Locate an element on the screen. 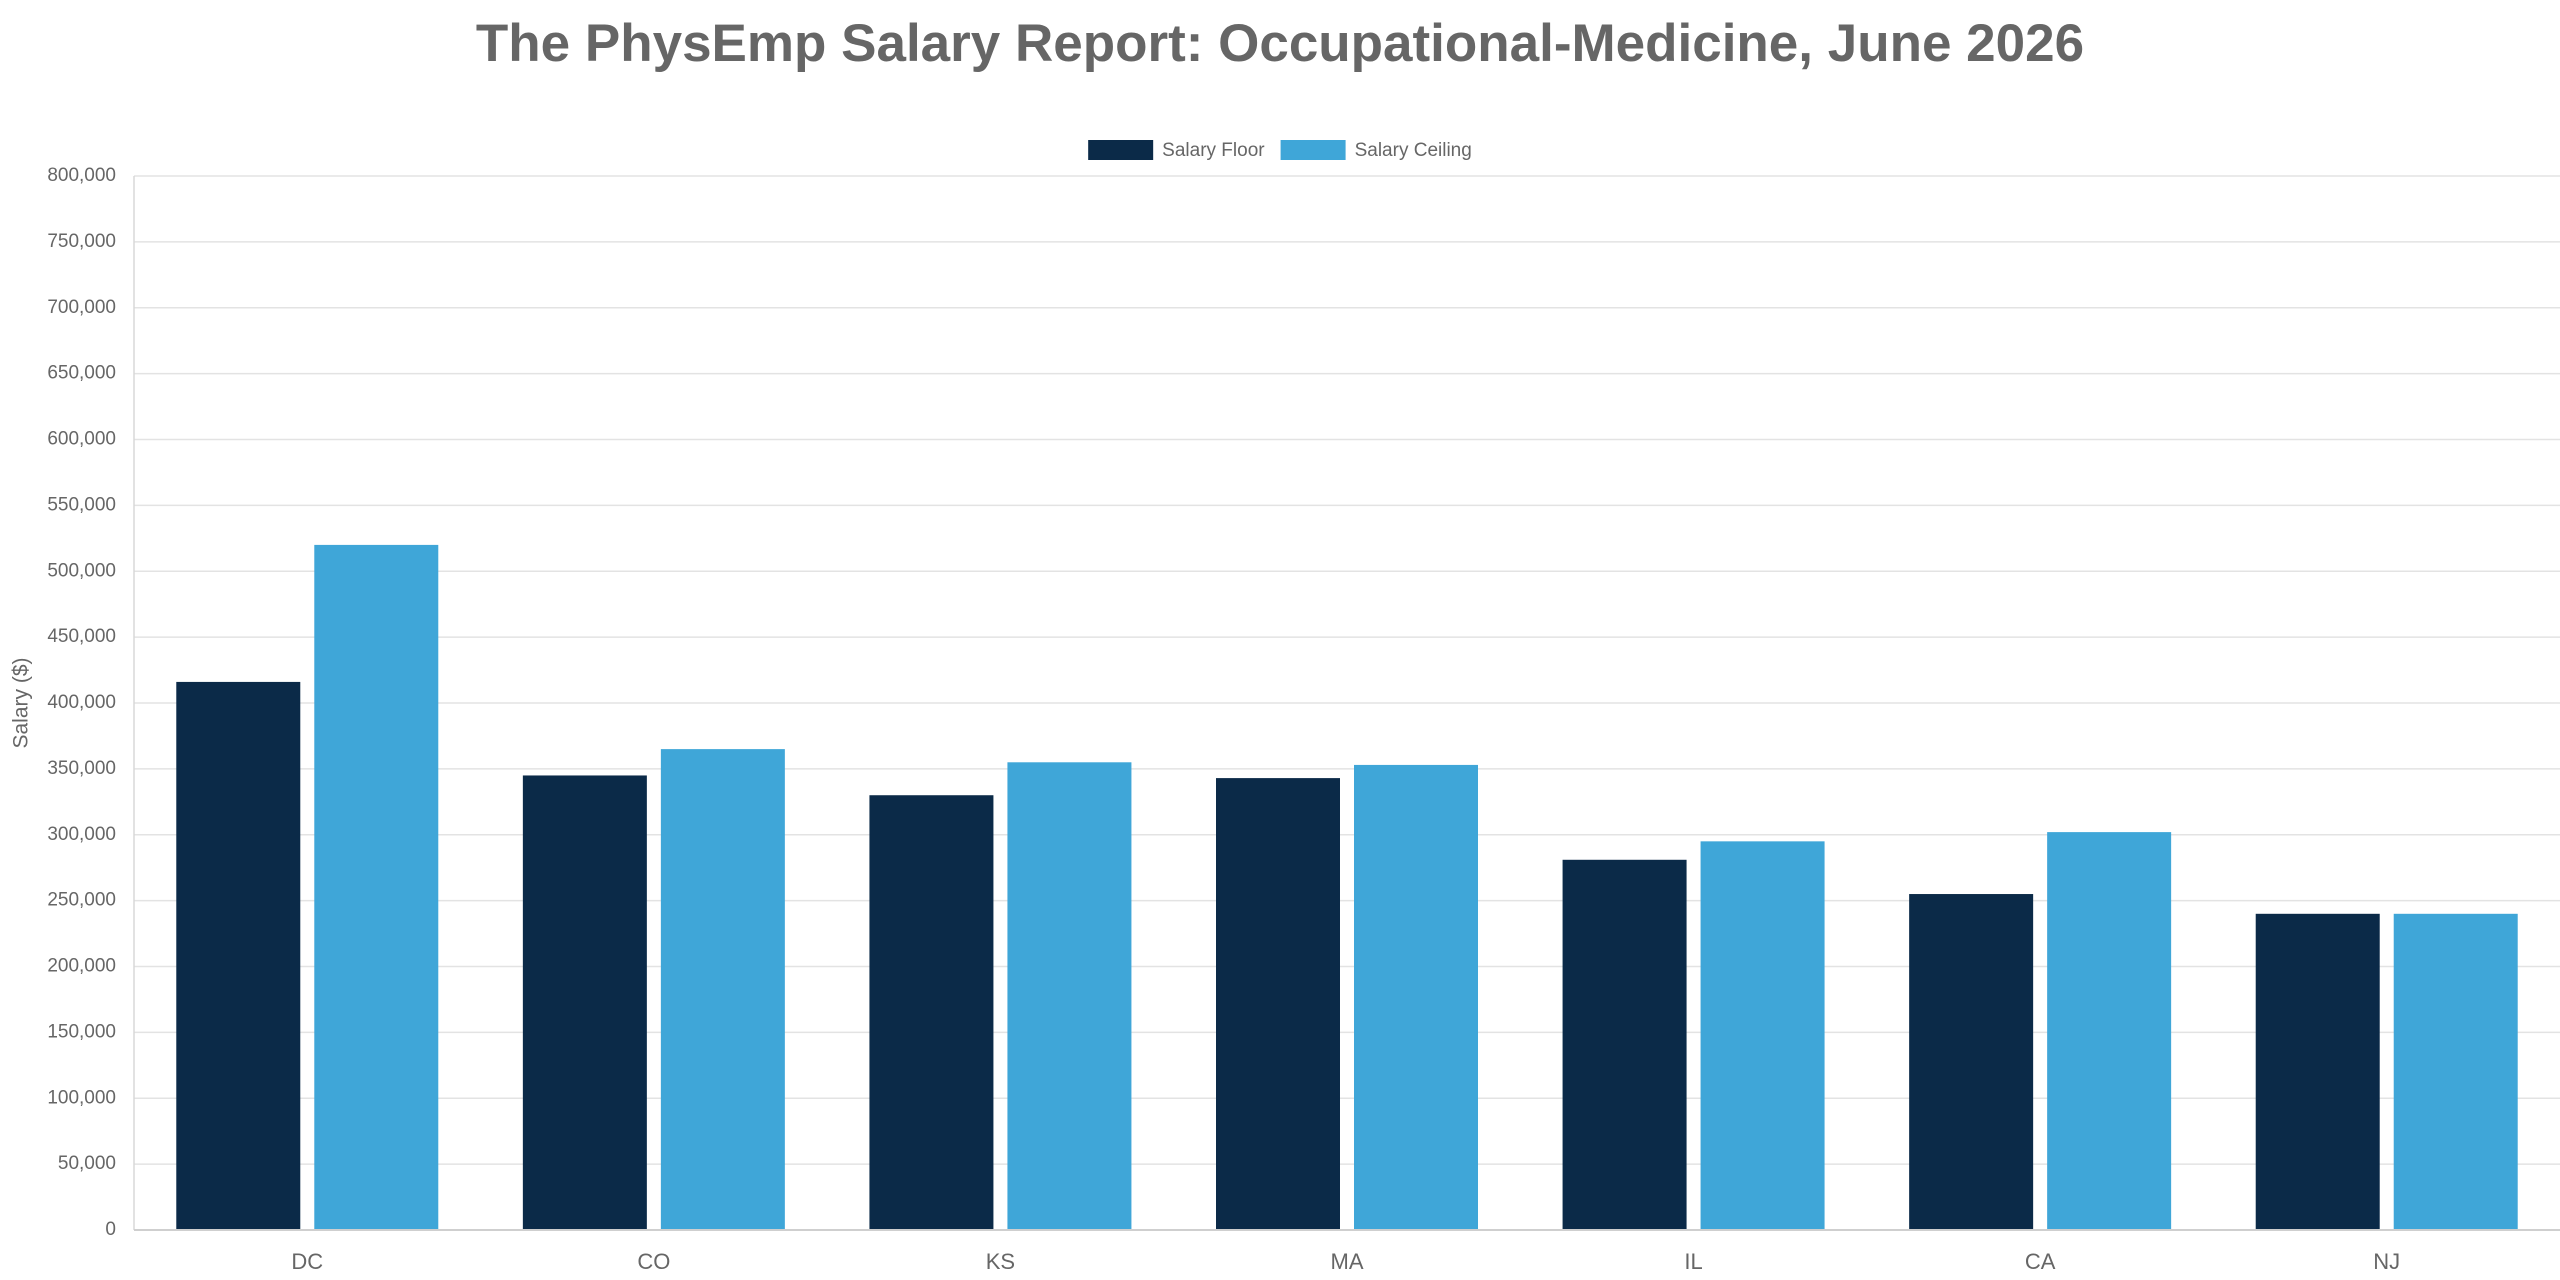  y-tick-label: 50,000 is located at coordinates (87, 1163).